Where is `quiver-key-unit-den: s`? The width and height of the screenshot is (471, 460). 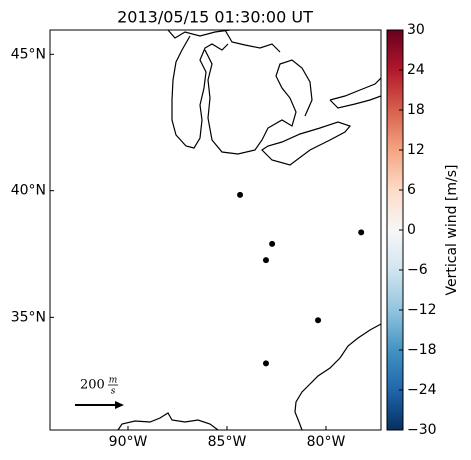 quiver-key-unit-den: s is located at coordinates (113, 392).